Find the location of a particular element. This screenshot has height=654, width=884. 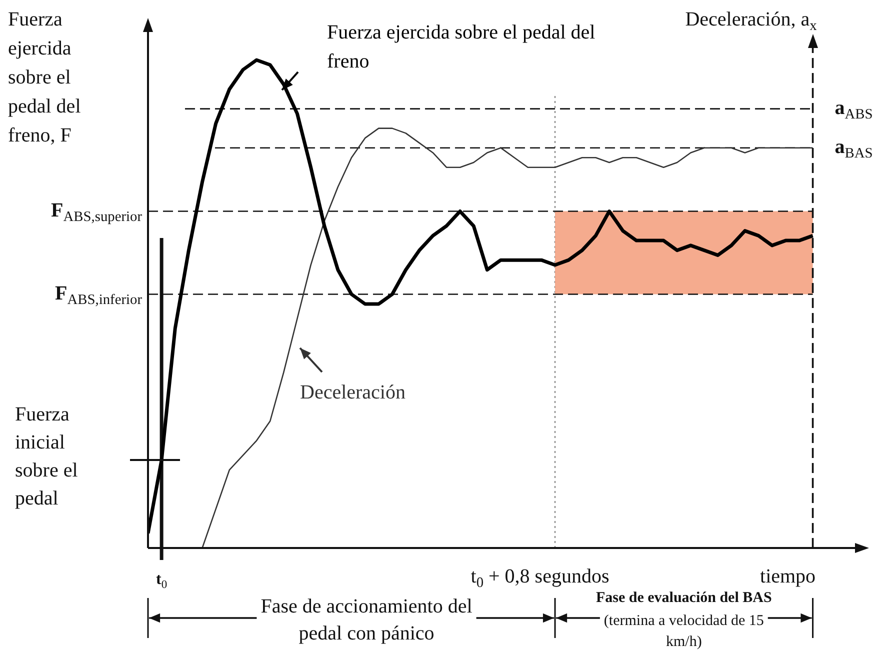

legend-label: Deceleración is located at coordinates (353, 392).